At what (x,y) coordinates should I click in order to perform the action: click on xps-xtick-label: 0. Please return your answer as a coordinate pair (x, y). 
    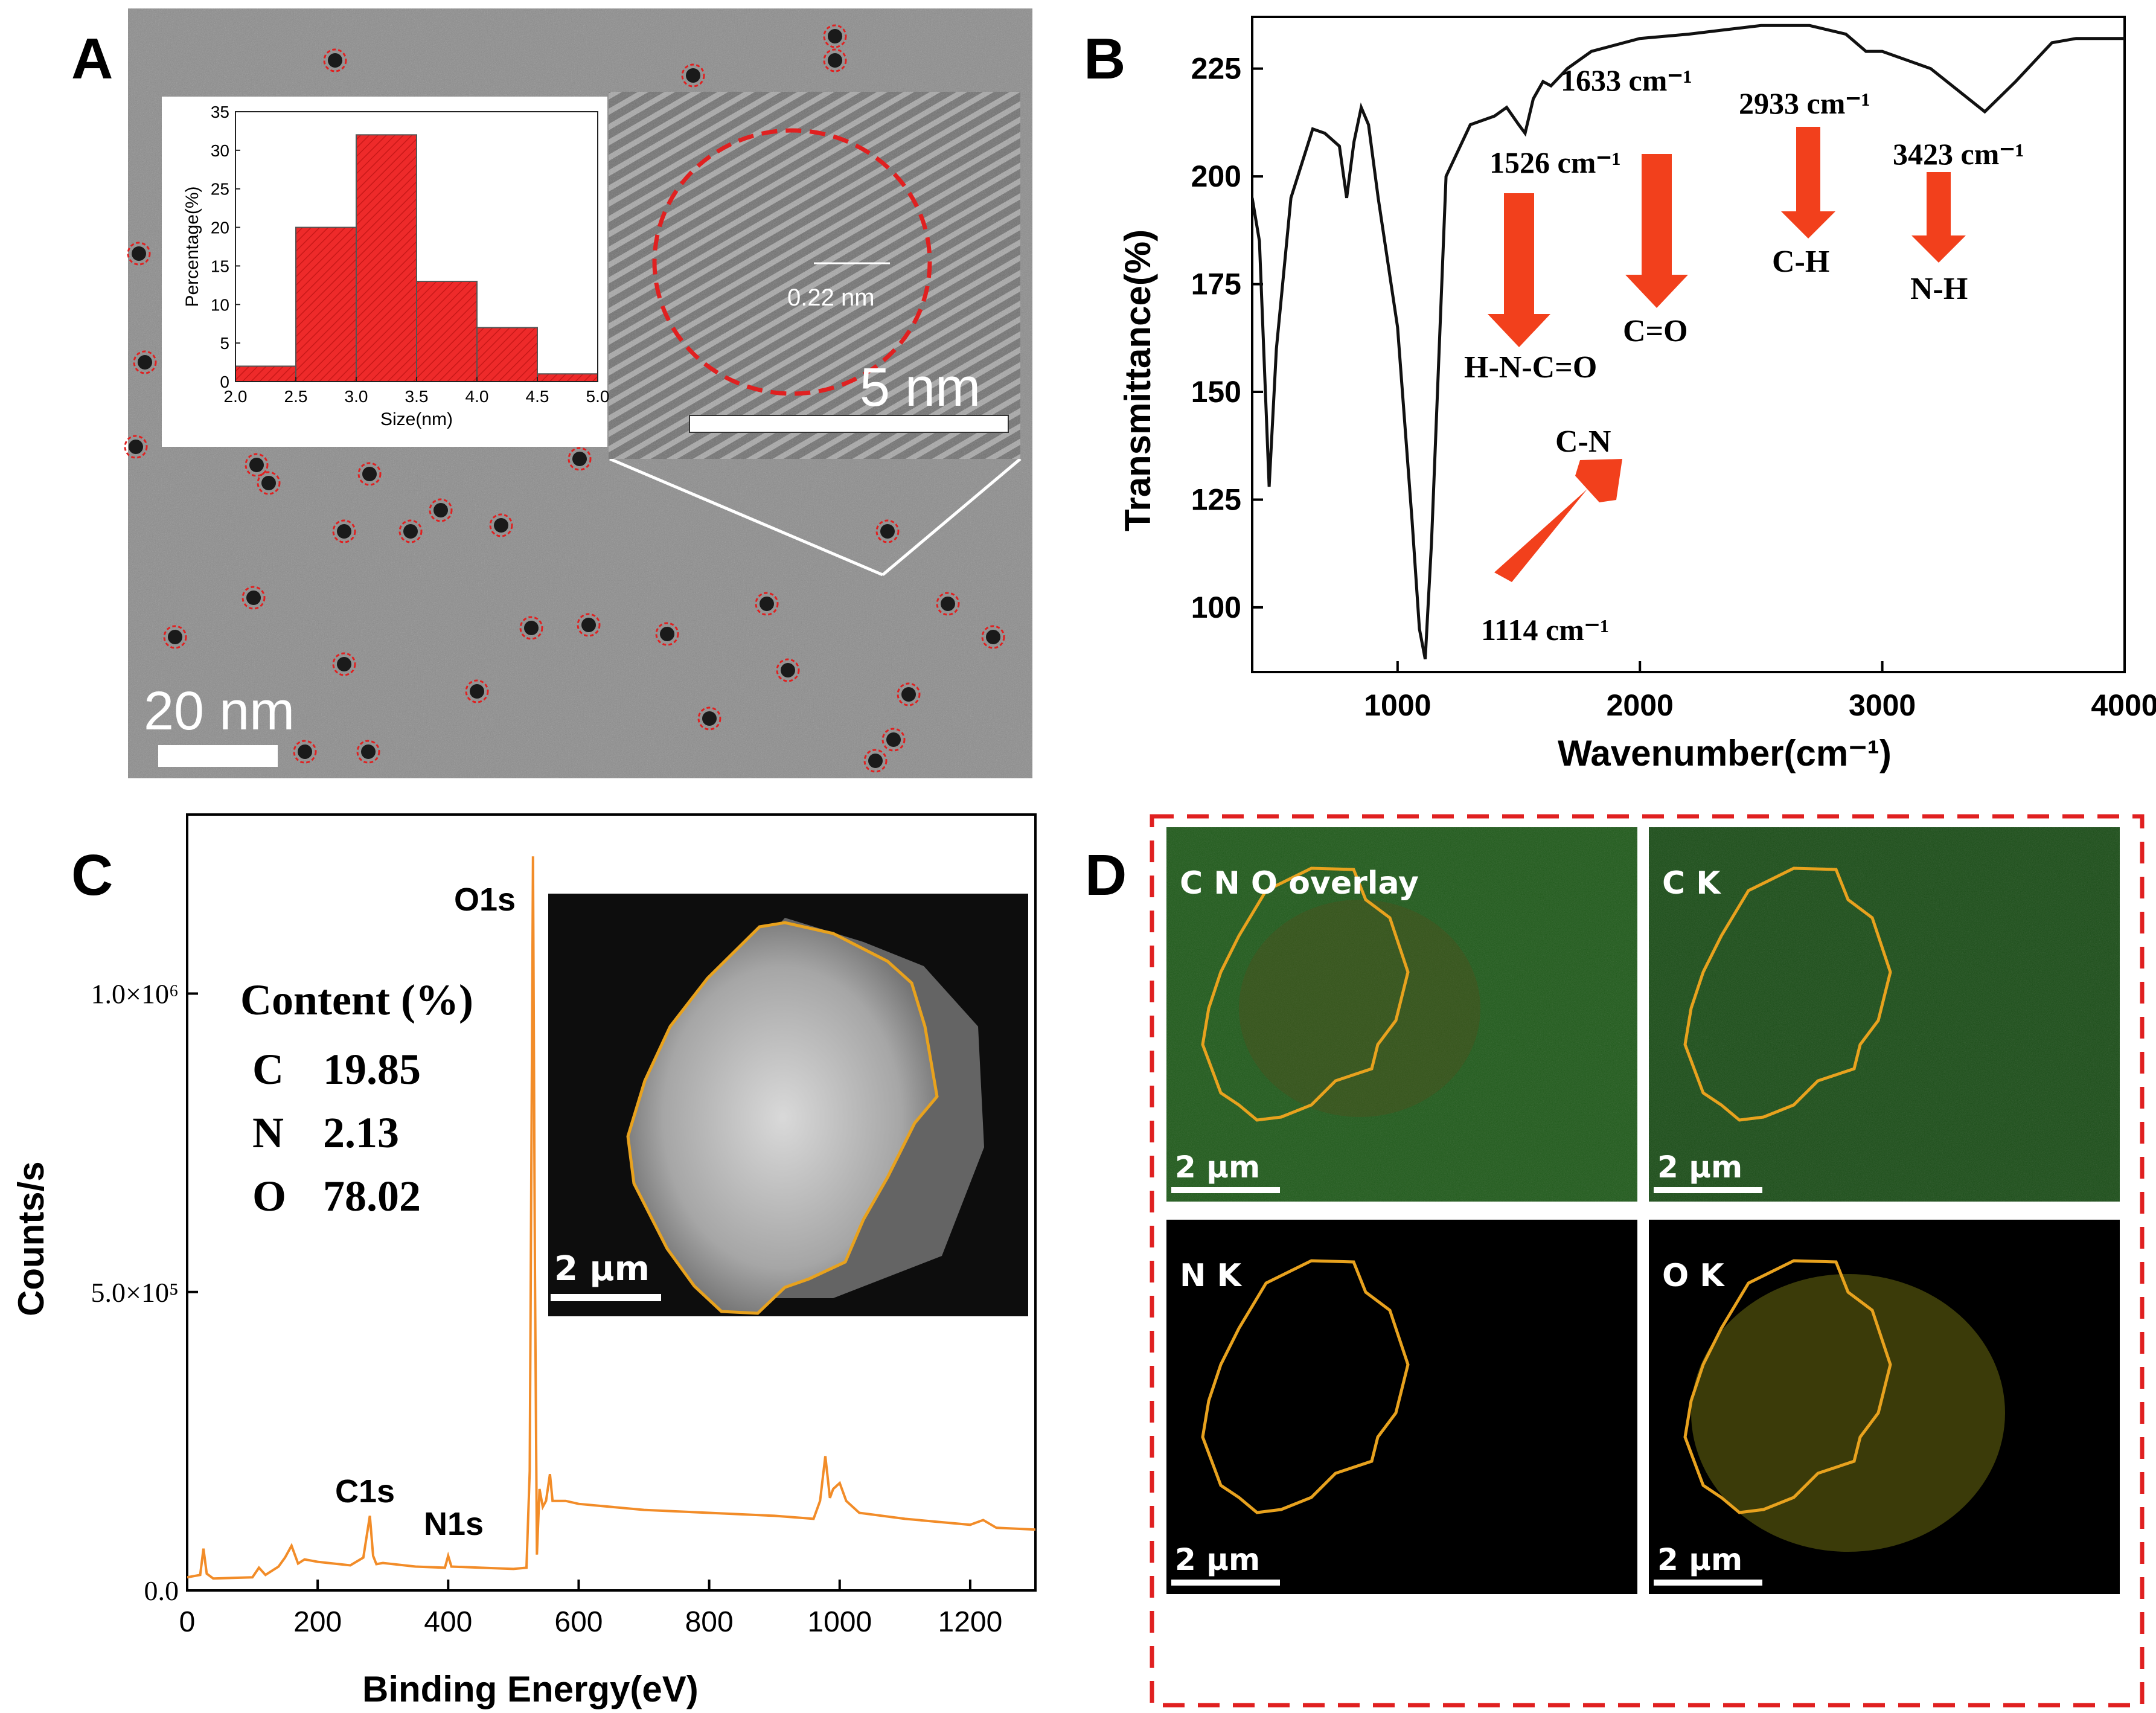
    Looking at the image, I should click on (187, 1622).